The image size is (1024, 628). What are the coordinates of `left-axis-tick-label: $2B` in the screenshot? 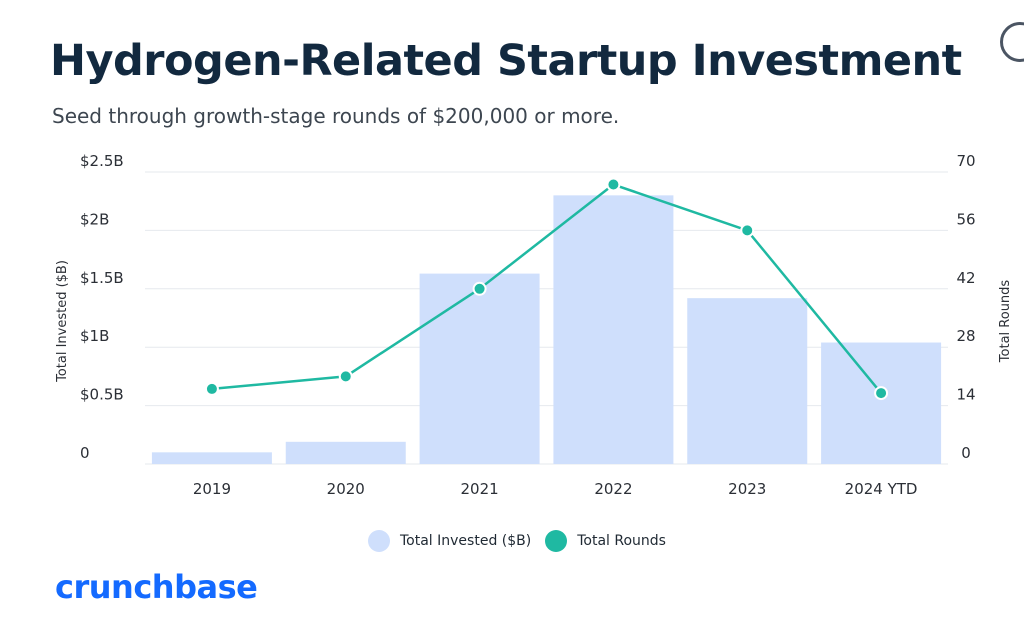 It's located at (94, 219).